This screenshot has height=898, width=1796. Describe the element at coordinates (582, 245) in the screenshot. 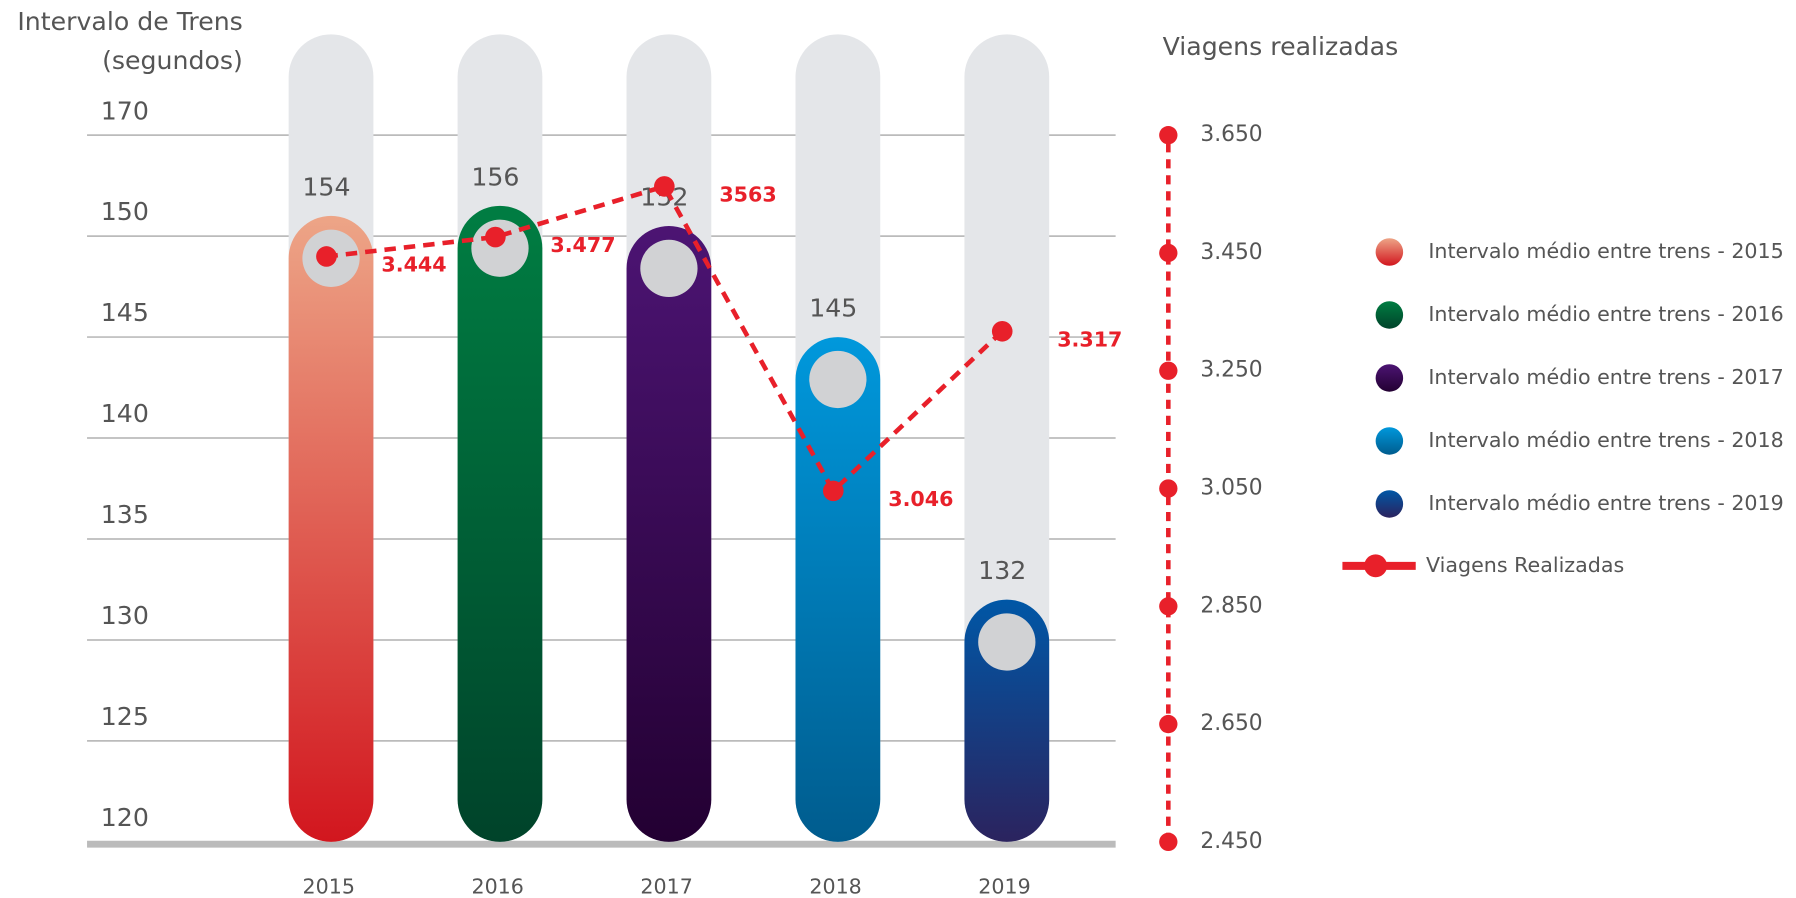

I see `line-value-label: 3.477` at that location.